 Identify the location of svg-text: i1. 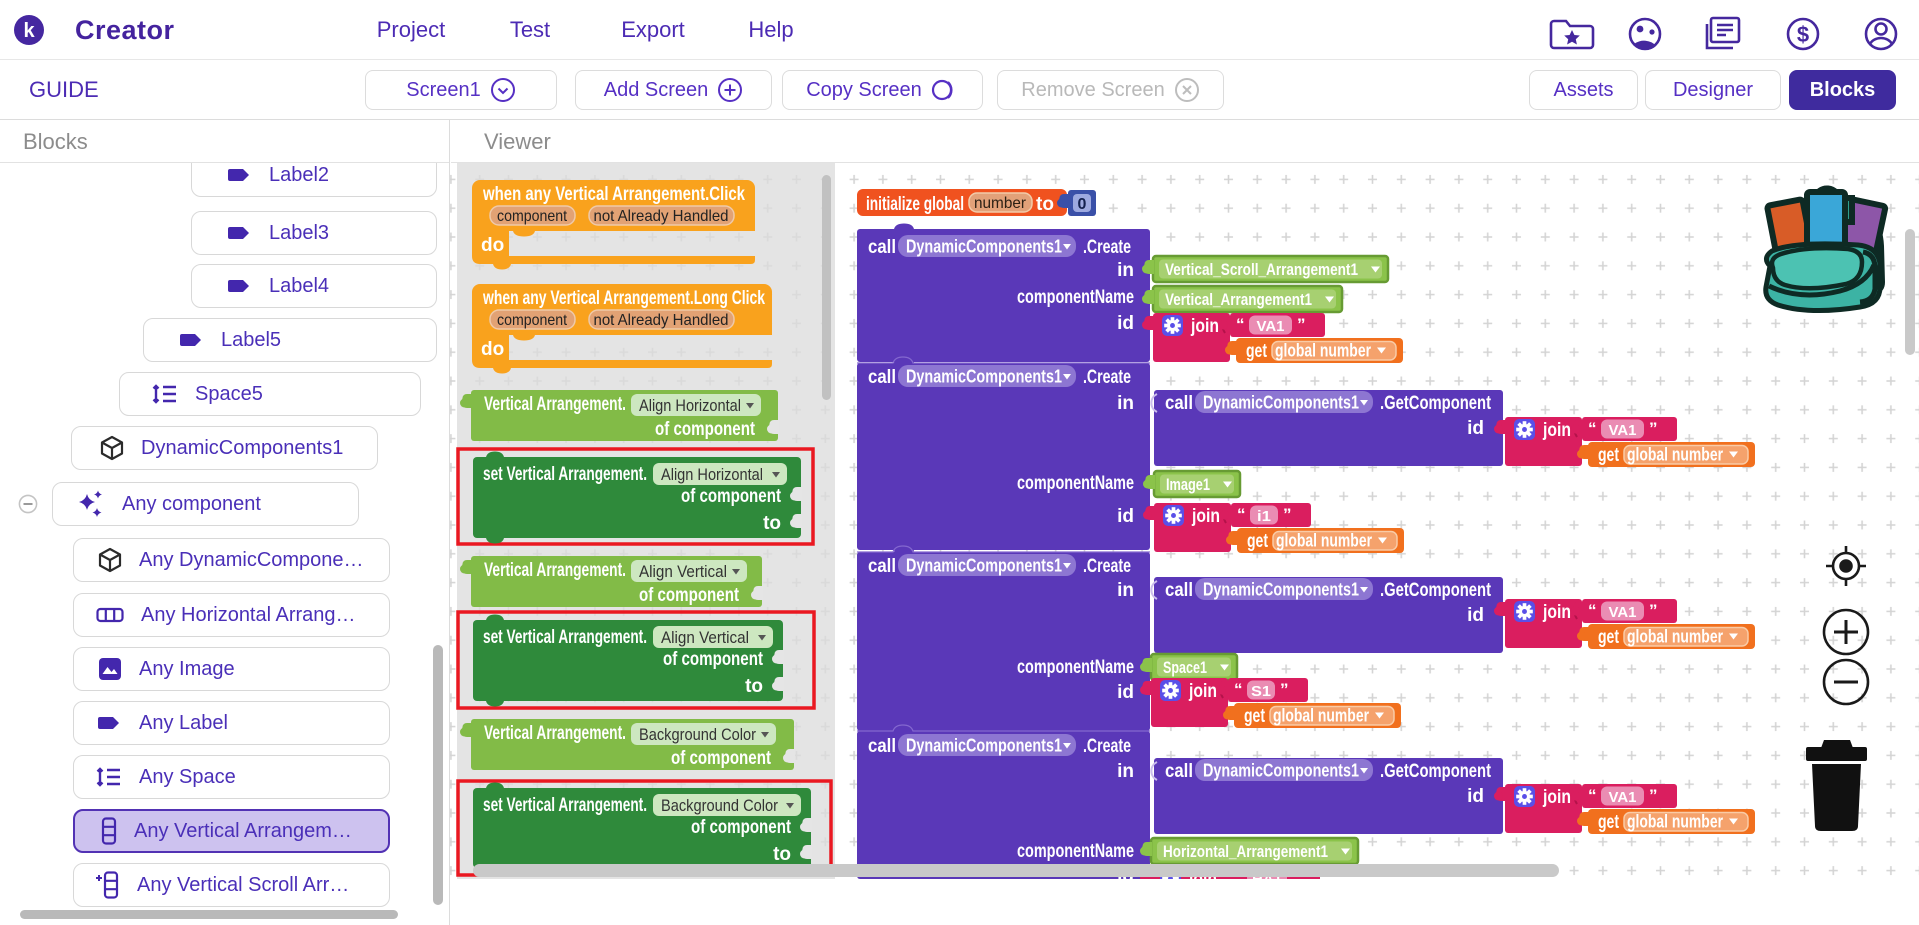
(1264, 516).